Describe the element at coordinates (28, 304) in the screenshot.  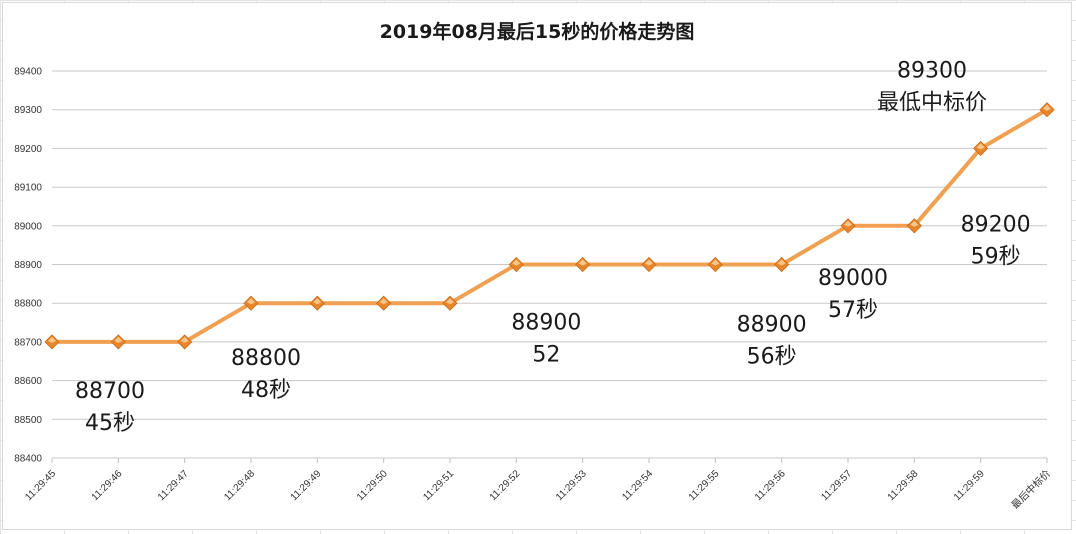
I see `y-tick-label: 88800` at that location.